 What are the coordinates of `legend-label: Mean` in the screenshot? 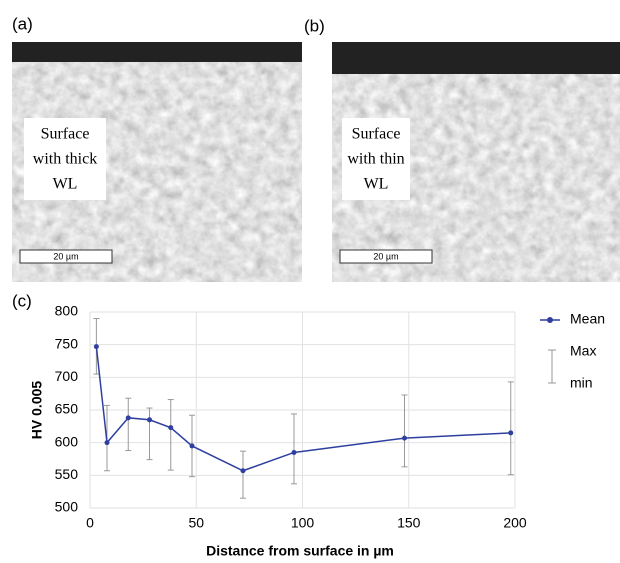 It's located at (587, 319).